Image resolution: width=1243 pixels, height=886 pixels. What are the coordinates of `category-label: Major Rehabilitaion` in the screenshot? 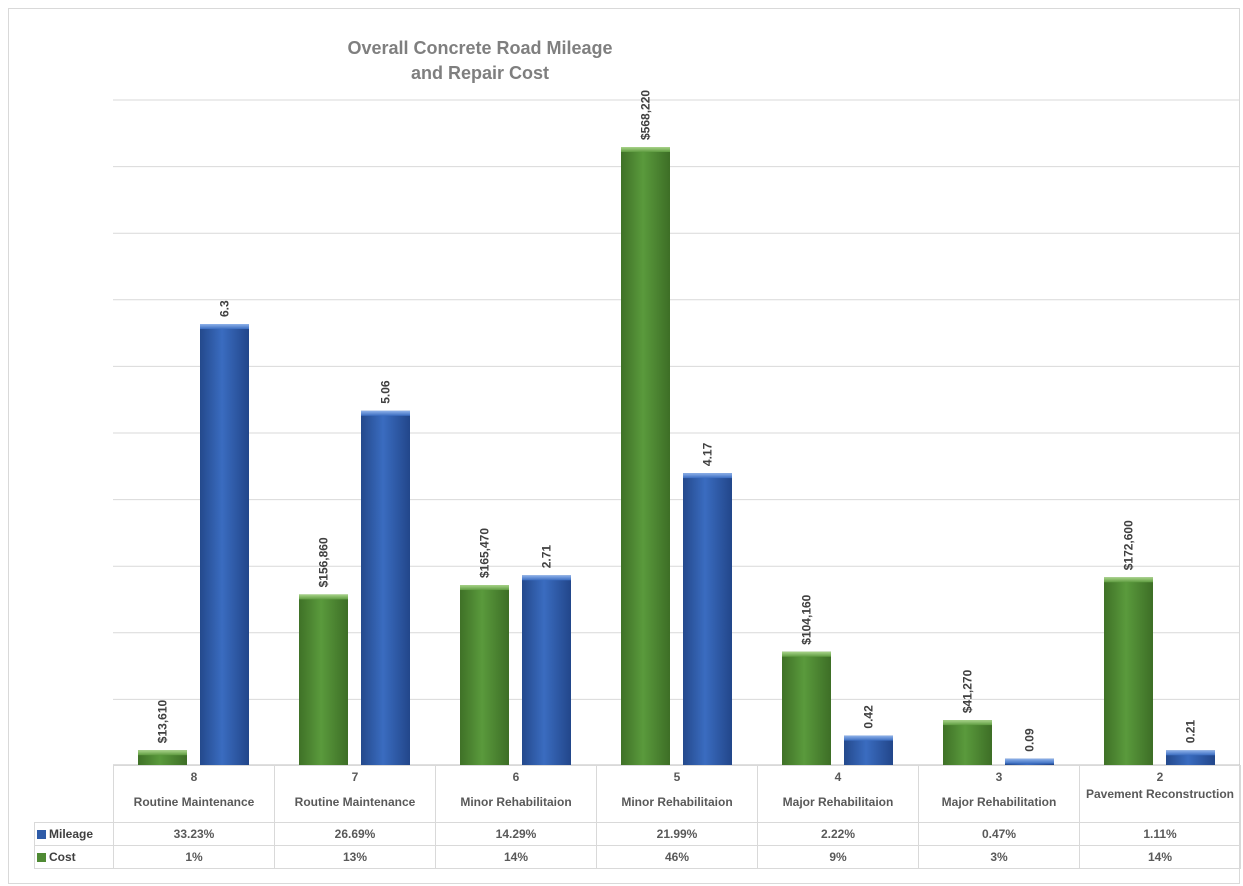 It's located at (838, 802).